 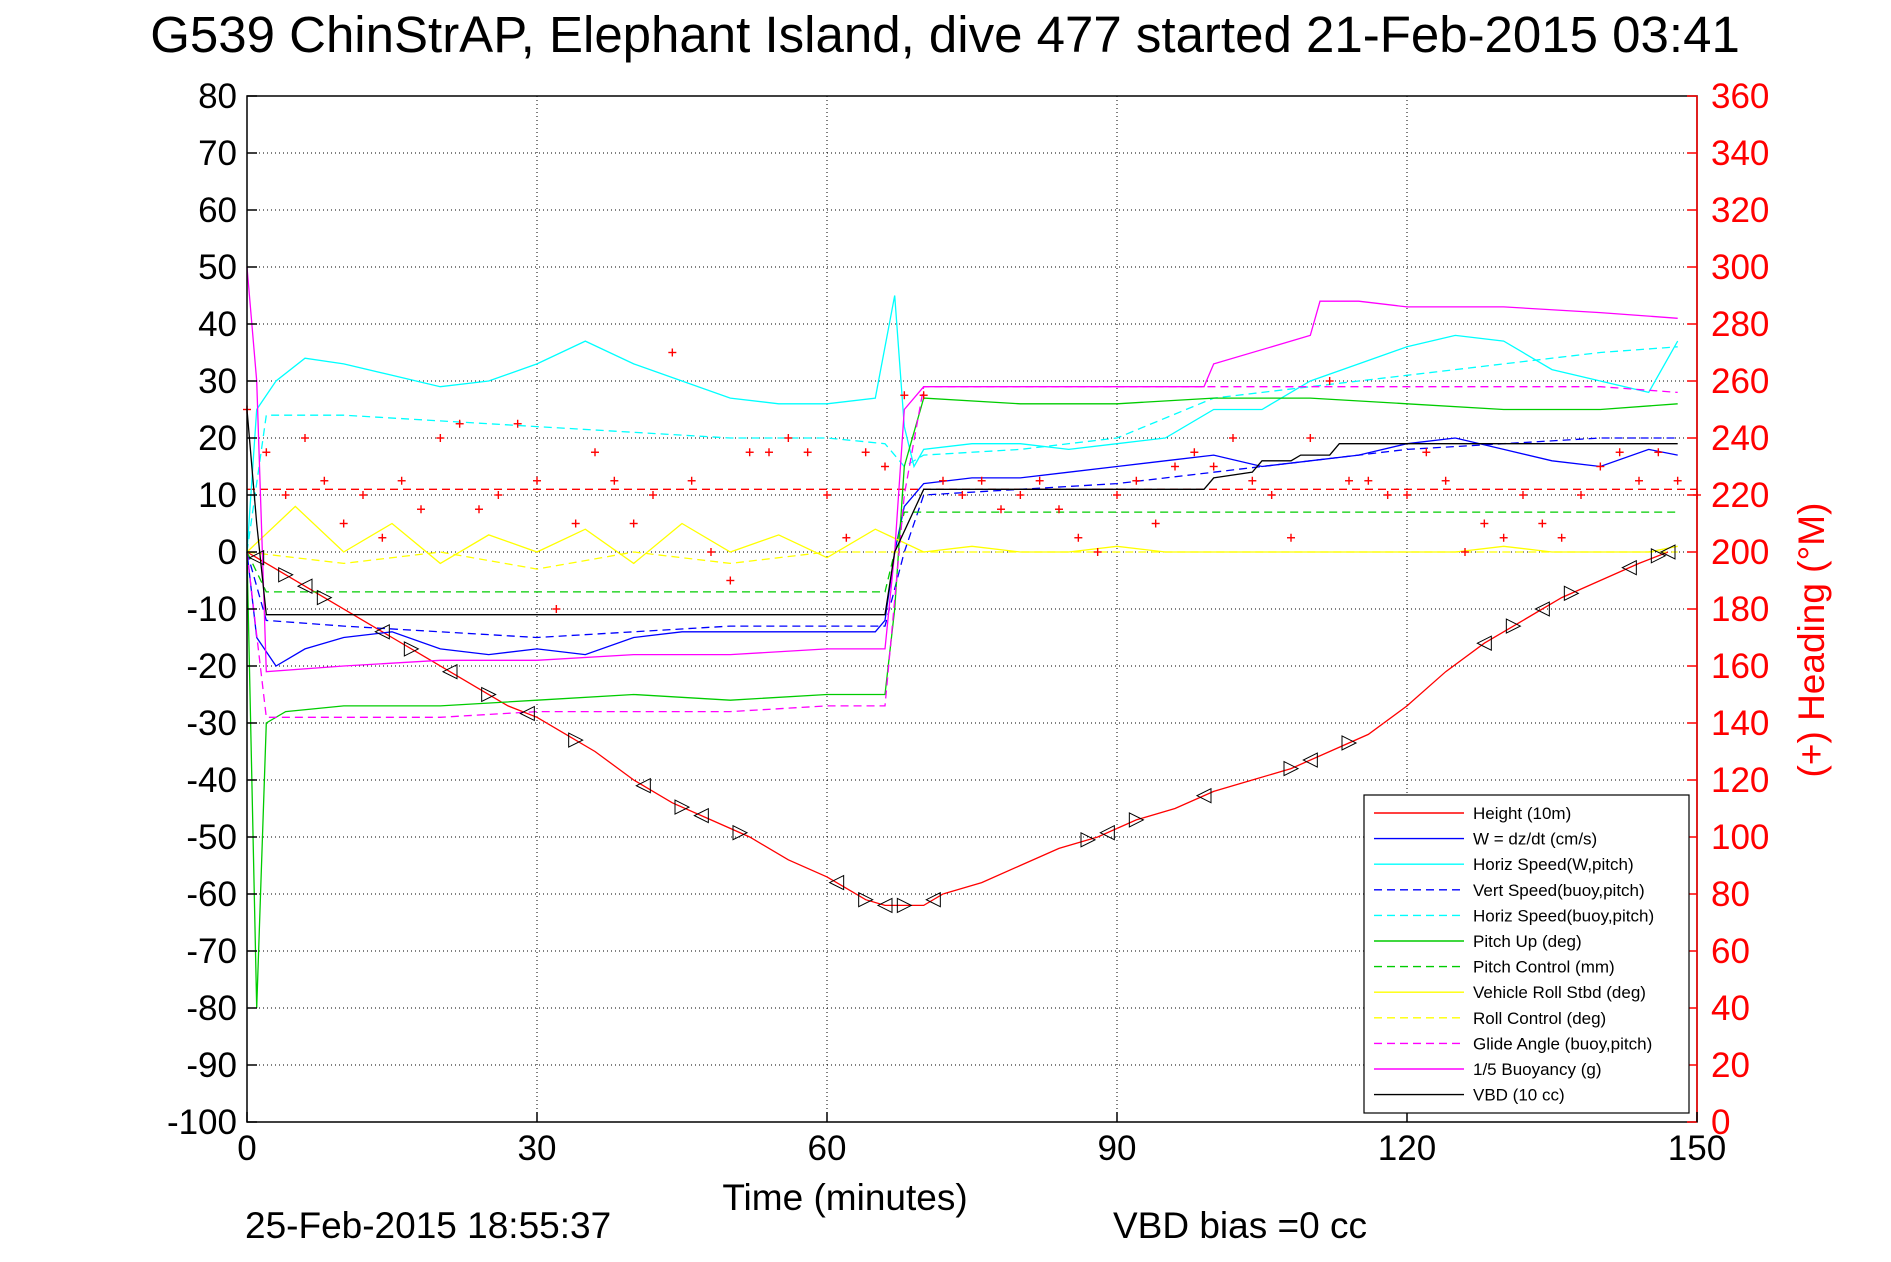 I want to click on series-line-pitch-control-mm, so click(x=962, y=552).